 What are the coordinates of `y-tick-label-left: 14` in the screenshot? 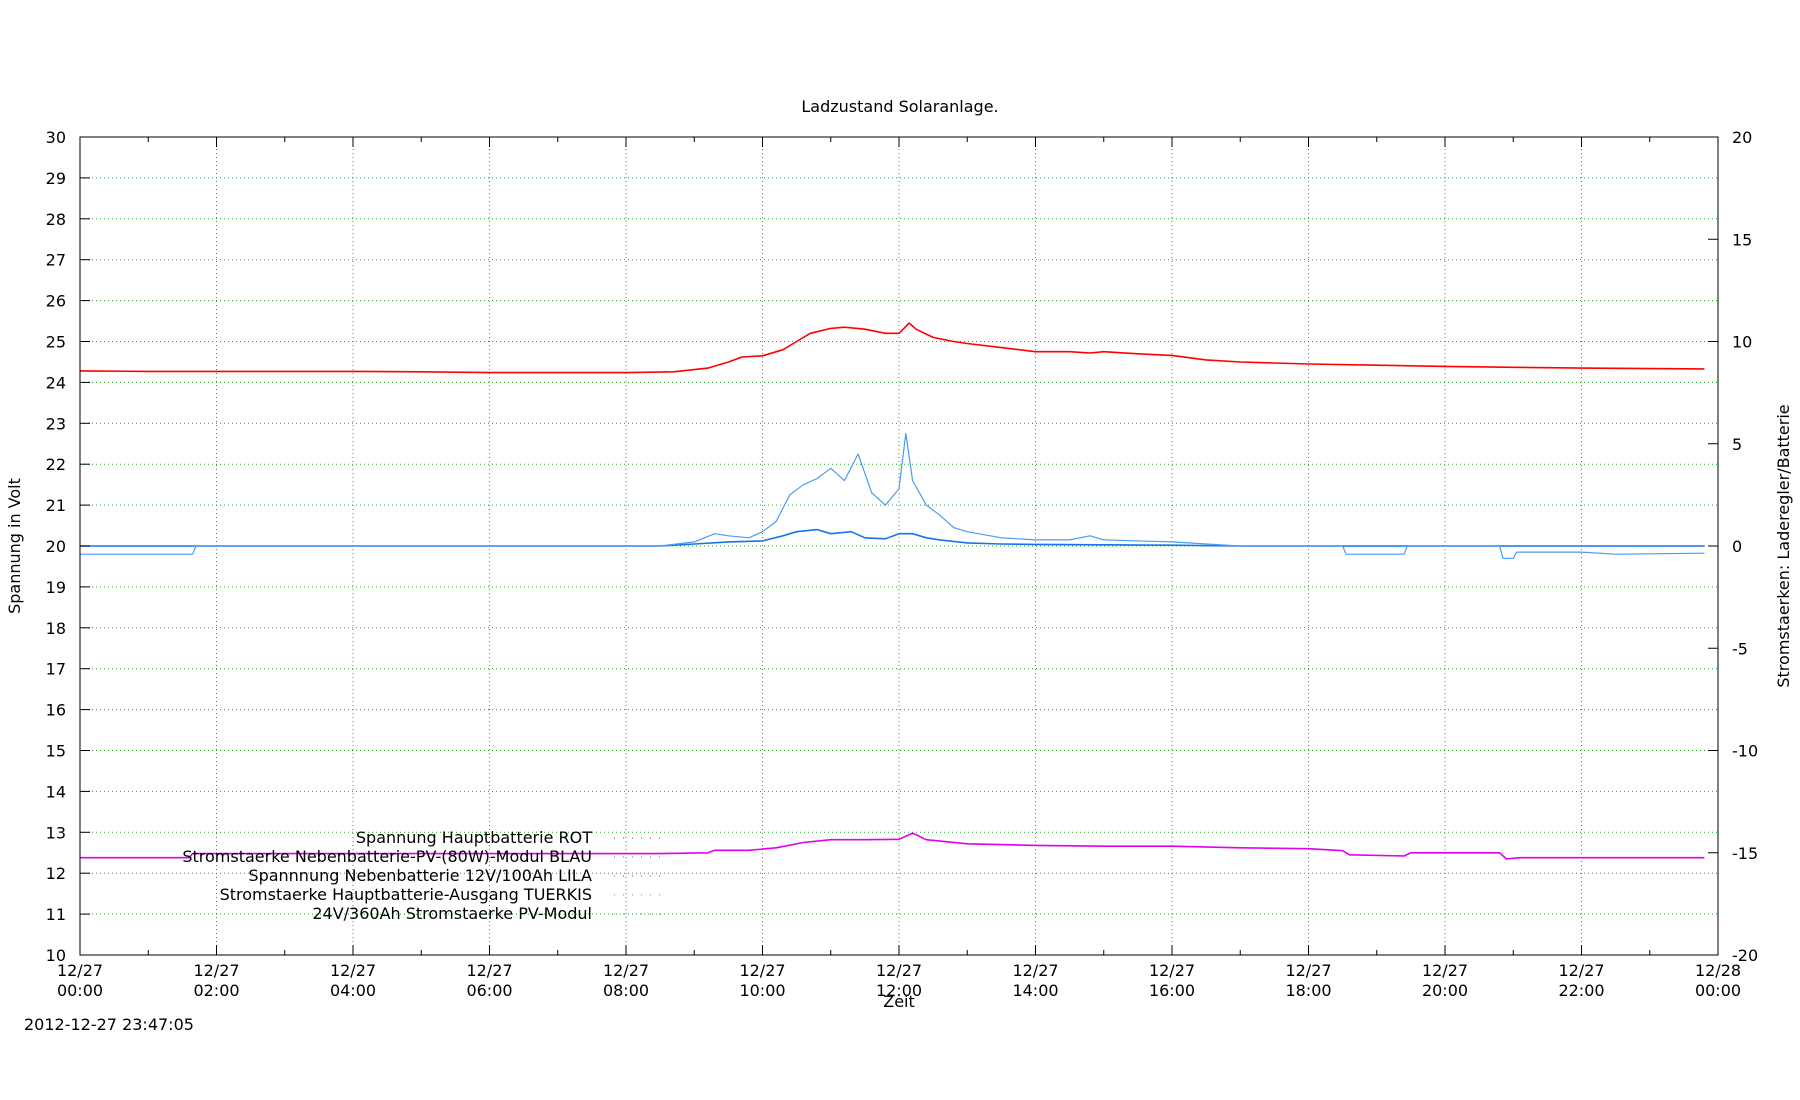 It's located at (56, 791).